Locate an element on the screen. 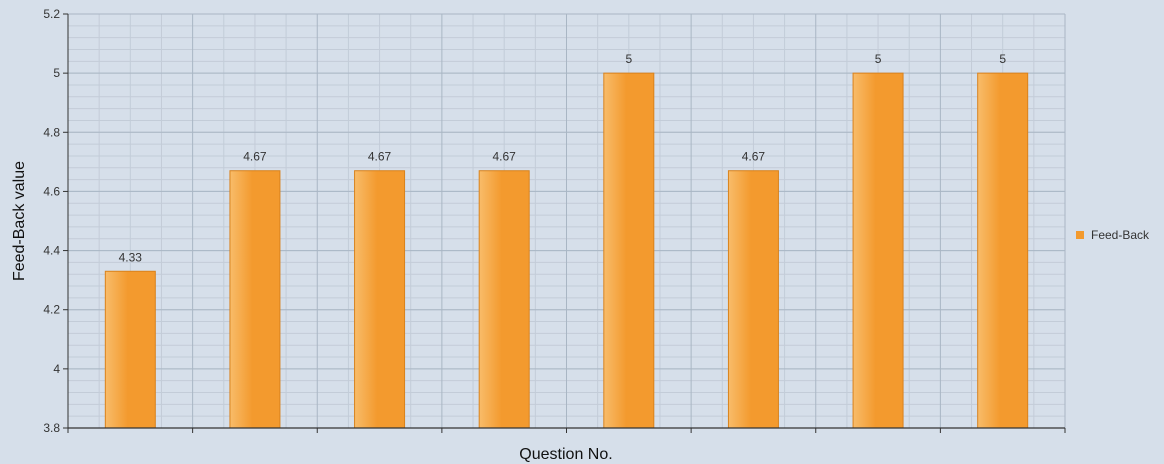 The image size is (1164, 464). y-tick-label: 5.2 is located at coordinates (51, 14).